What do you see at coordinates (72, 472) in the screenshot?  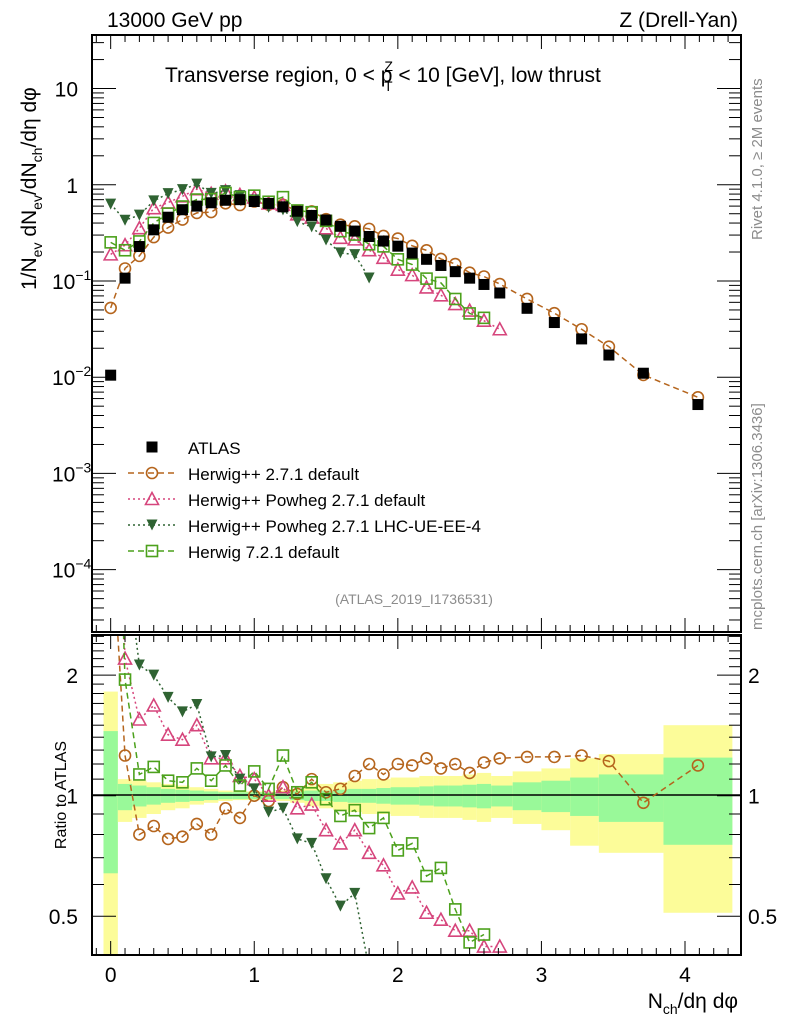 I see `y-tick-label: 10⁻³` at bounding box center [72, 472].